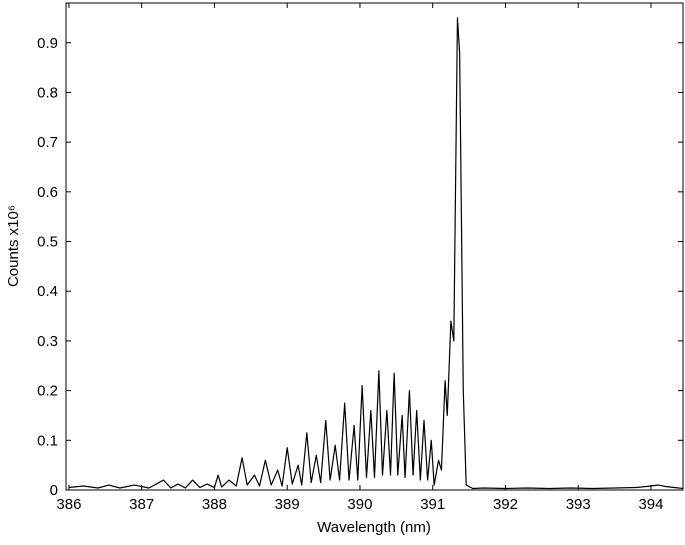  What do you see at coordinates (47, 242) in the screenshot?
I see `y-tick-label: 0.5` at bounding box center [47, 242].